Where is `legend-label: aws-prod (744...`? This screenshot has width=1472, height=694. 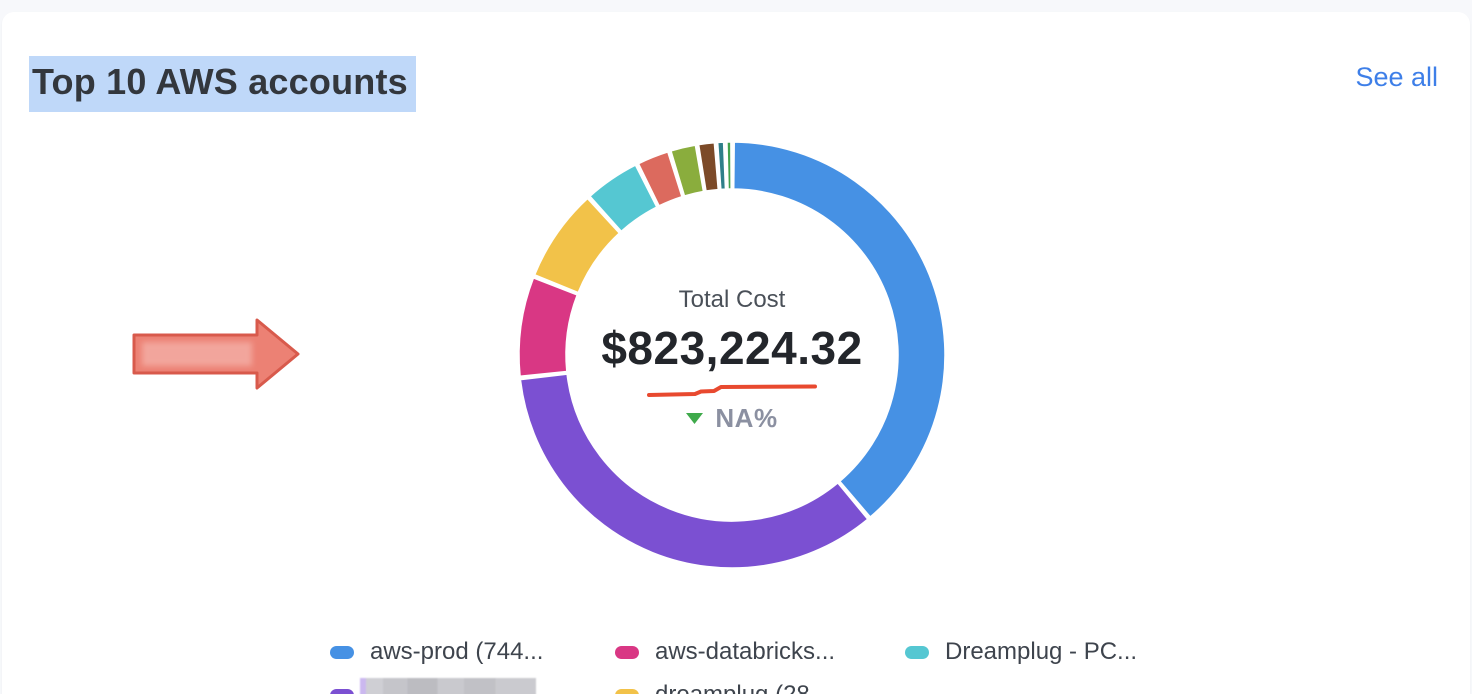 legend-label: aws-prod (744... is located at coordinates (457, 651).